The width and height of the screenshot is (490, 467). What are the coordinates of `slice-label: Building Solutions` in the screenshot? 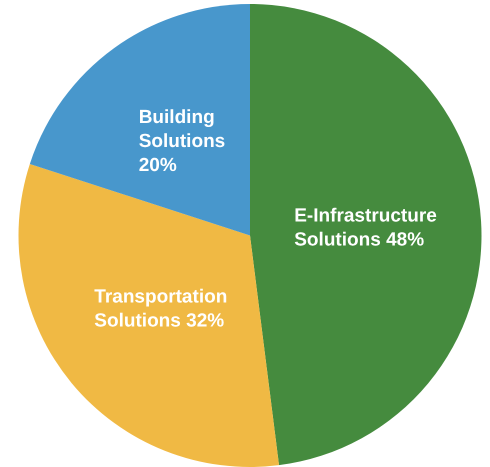 It's located at (182, 129).